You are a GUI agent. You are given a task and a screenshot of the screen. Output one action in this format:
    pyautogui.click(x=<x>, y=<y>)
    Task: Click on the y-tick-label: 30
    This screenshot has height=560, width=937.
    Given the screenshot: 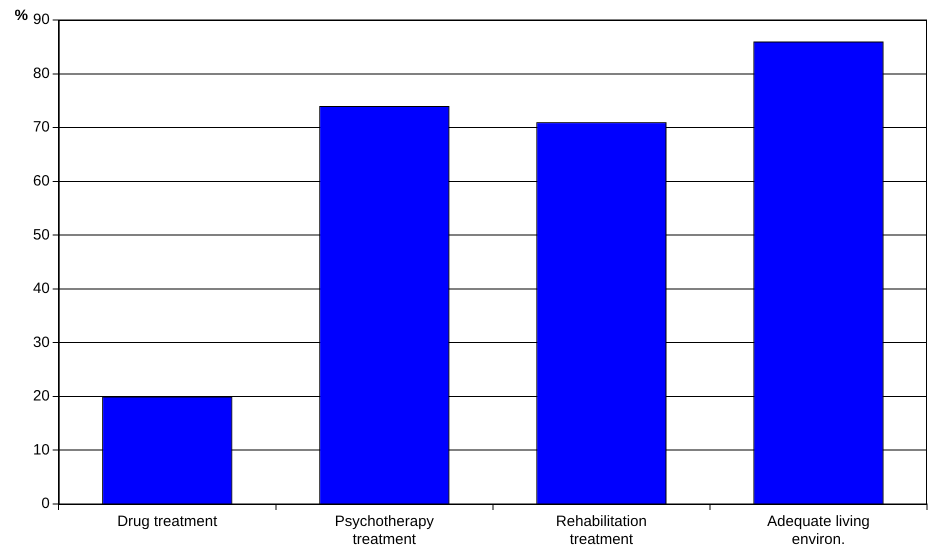 What is the action you would take?
    pyautogui.click(x=41, y=342)
    